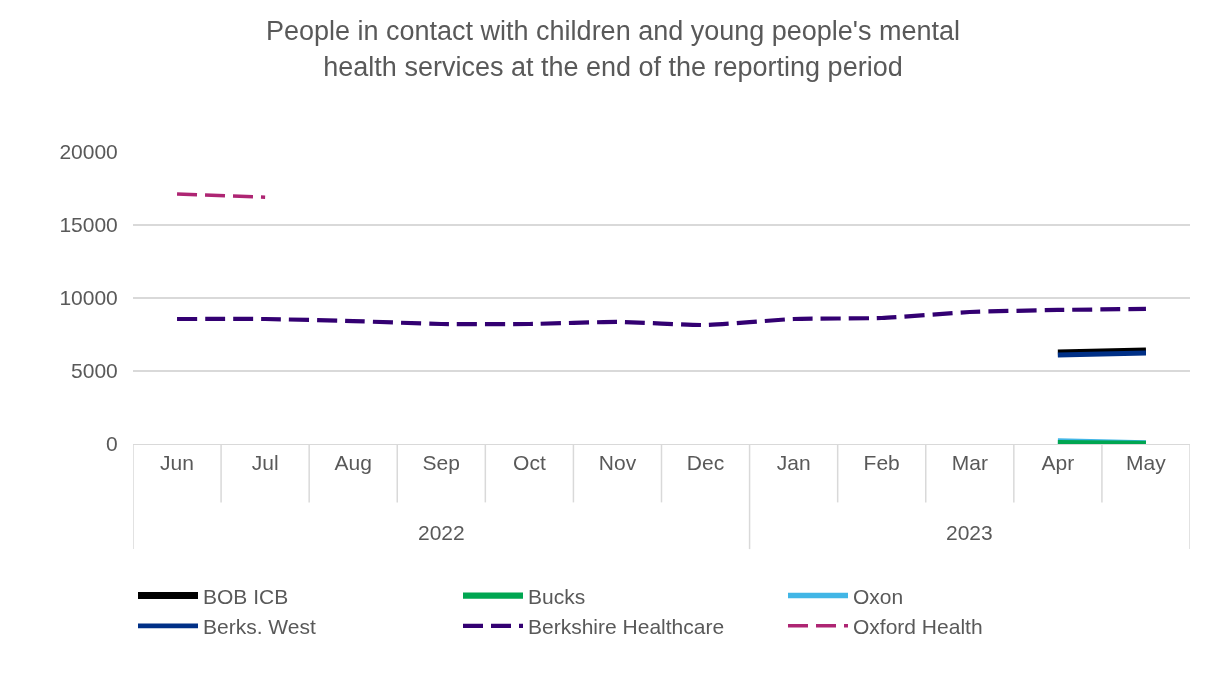 Image resolution: width=1226 pixels, height=674 pixels. What do you see at coordinates (969, 463) in the screenshot?
I see `x-tick-label: Mar` at bounding box center [969, 463].